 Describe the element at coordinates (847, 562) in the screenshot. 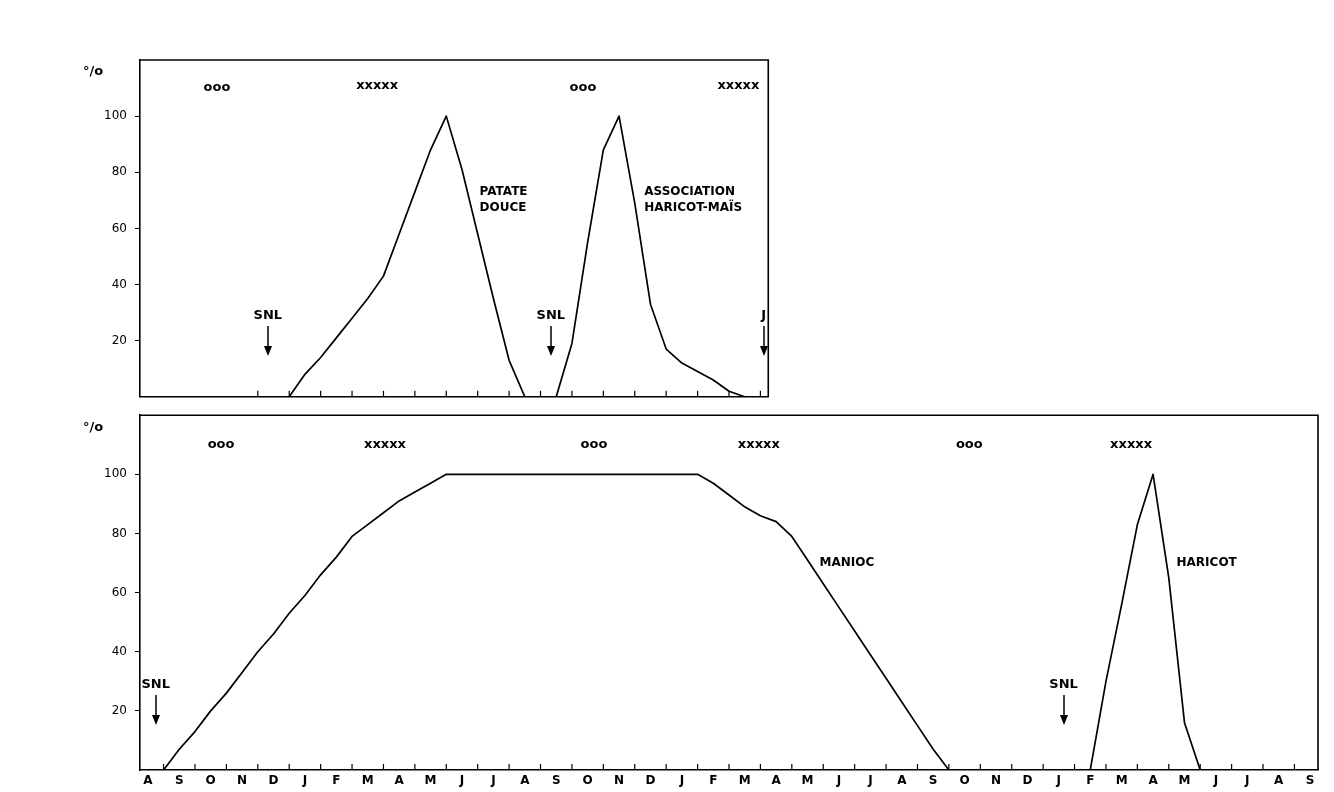

I see `series-label: MANIOC` at that location.